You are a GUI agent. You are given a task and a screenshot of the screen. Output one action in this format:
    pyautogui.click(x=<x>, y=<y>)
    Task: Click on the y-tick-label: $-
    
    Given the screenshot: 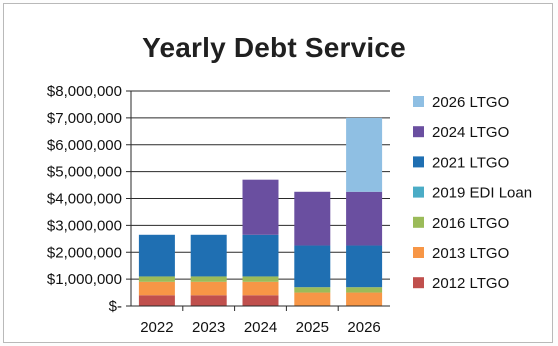 What is the action you would take?
    pyautogui.click(x=115, y=306)
    